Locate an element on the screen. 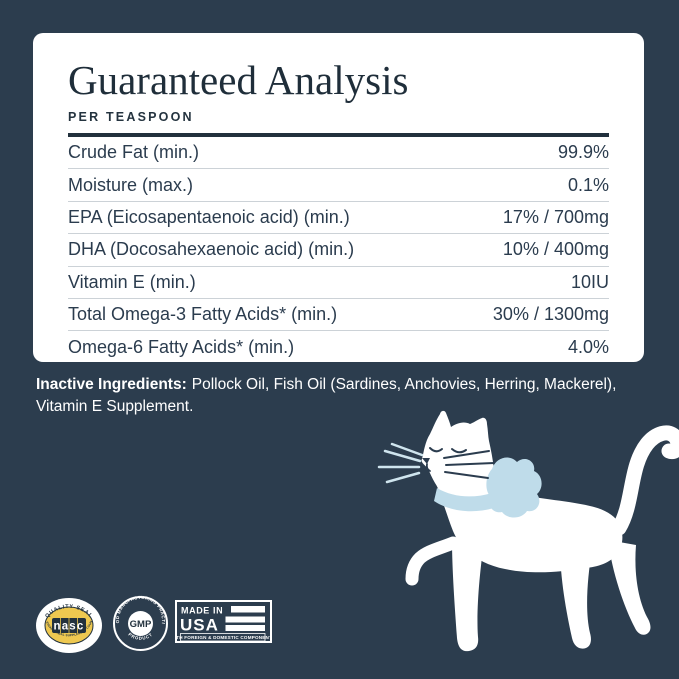 Image resolution: width=679 pixels, height=679 pixels. nutrient-value: 4.0% is located at coordinates (588, 346).